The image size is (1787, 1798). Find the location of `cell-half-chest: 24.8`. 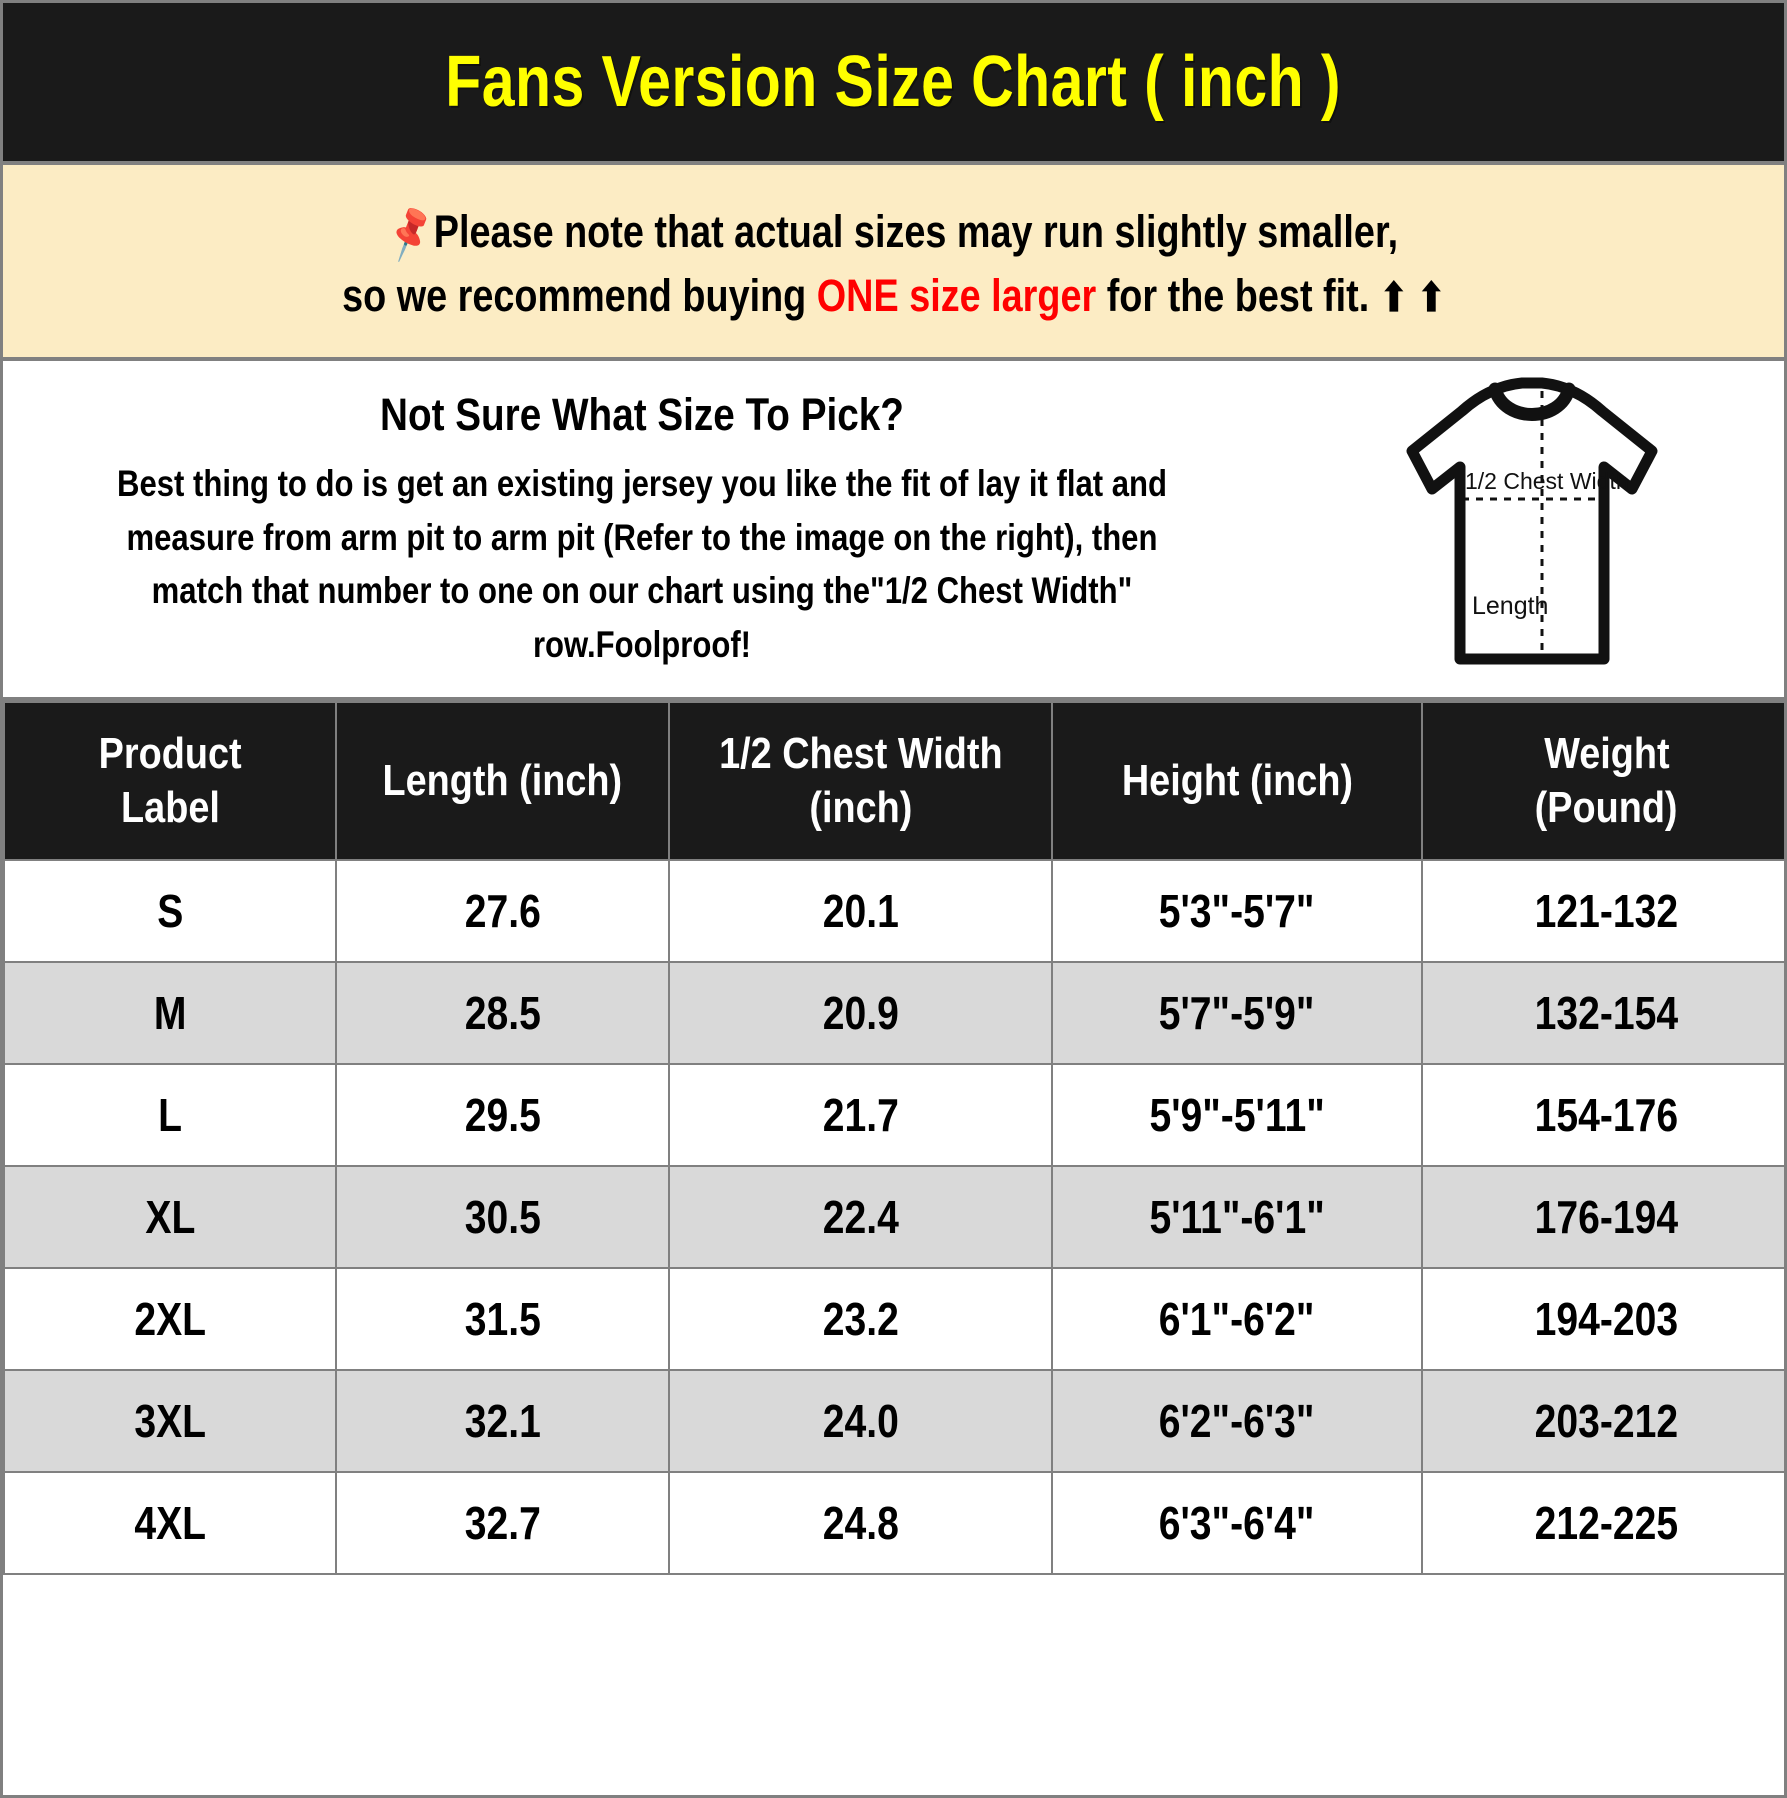

cell-half-chest: 24.8 is located at coordinates (860, 1523).